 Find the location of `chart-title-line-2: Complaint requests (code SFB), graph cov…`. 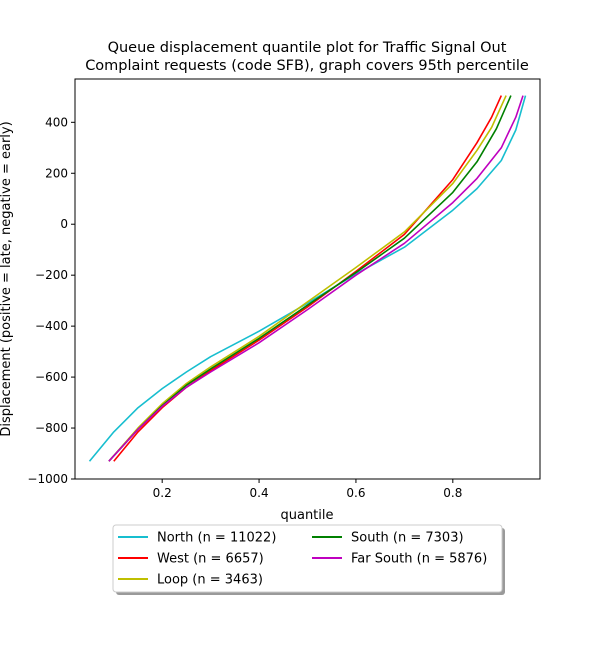

chart-title-line-2: Complaint requests (code SFB), graph cov… is located at coordinates (307, 66).